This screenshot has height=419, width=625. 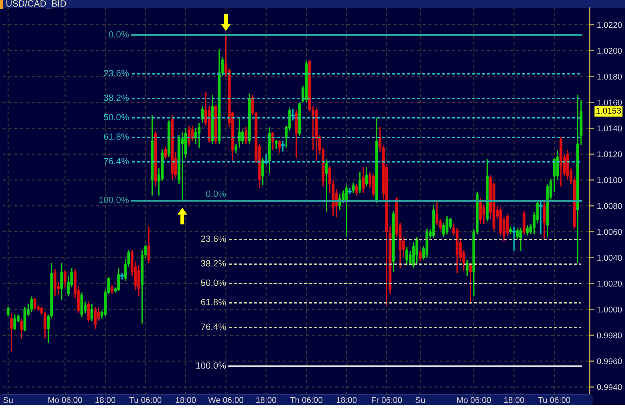 What do you see at coordinates (610, 232) in the screenshot?
I see `y-tick-label: 1.0060` at bounding box center [610, 232].